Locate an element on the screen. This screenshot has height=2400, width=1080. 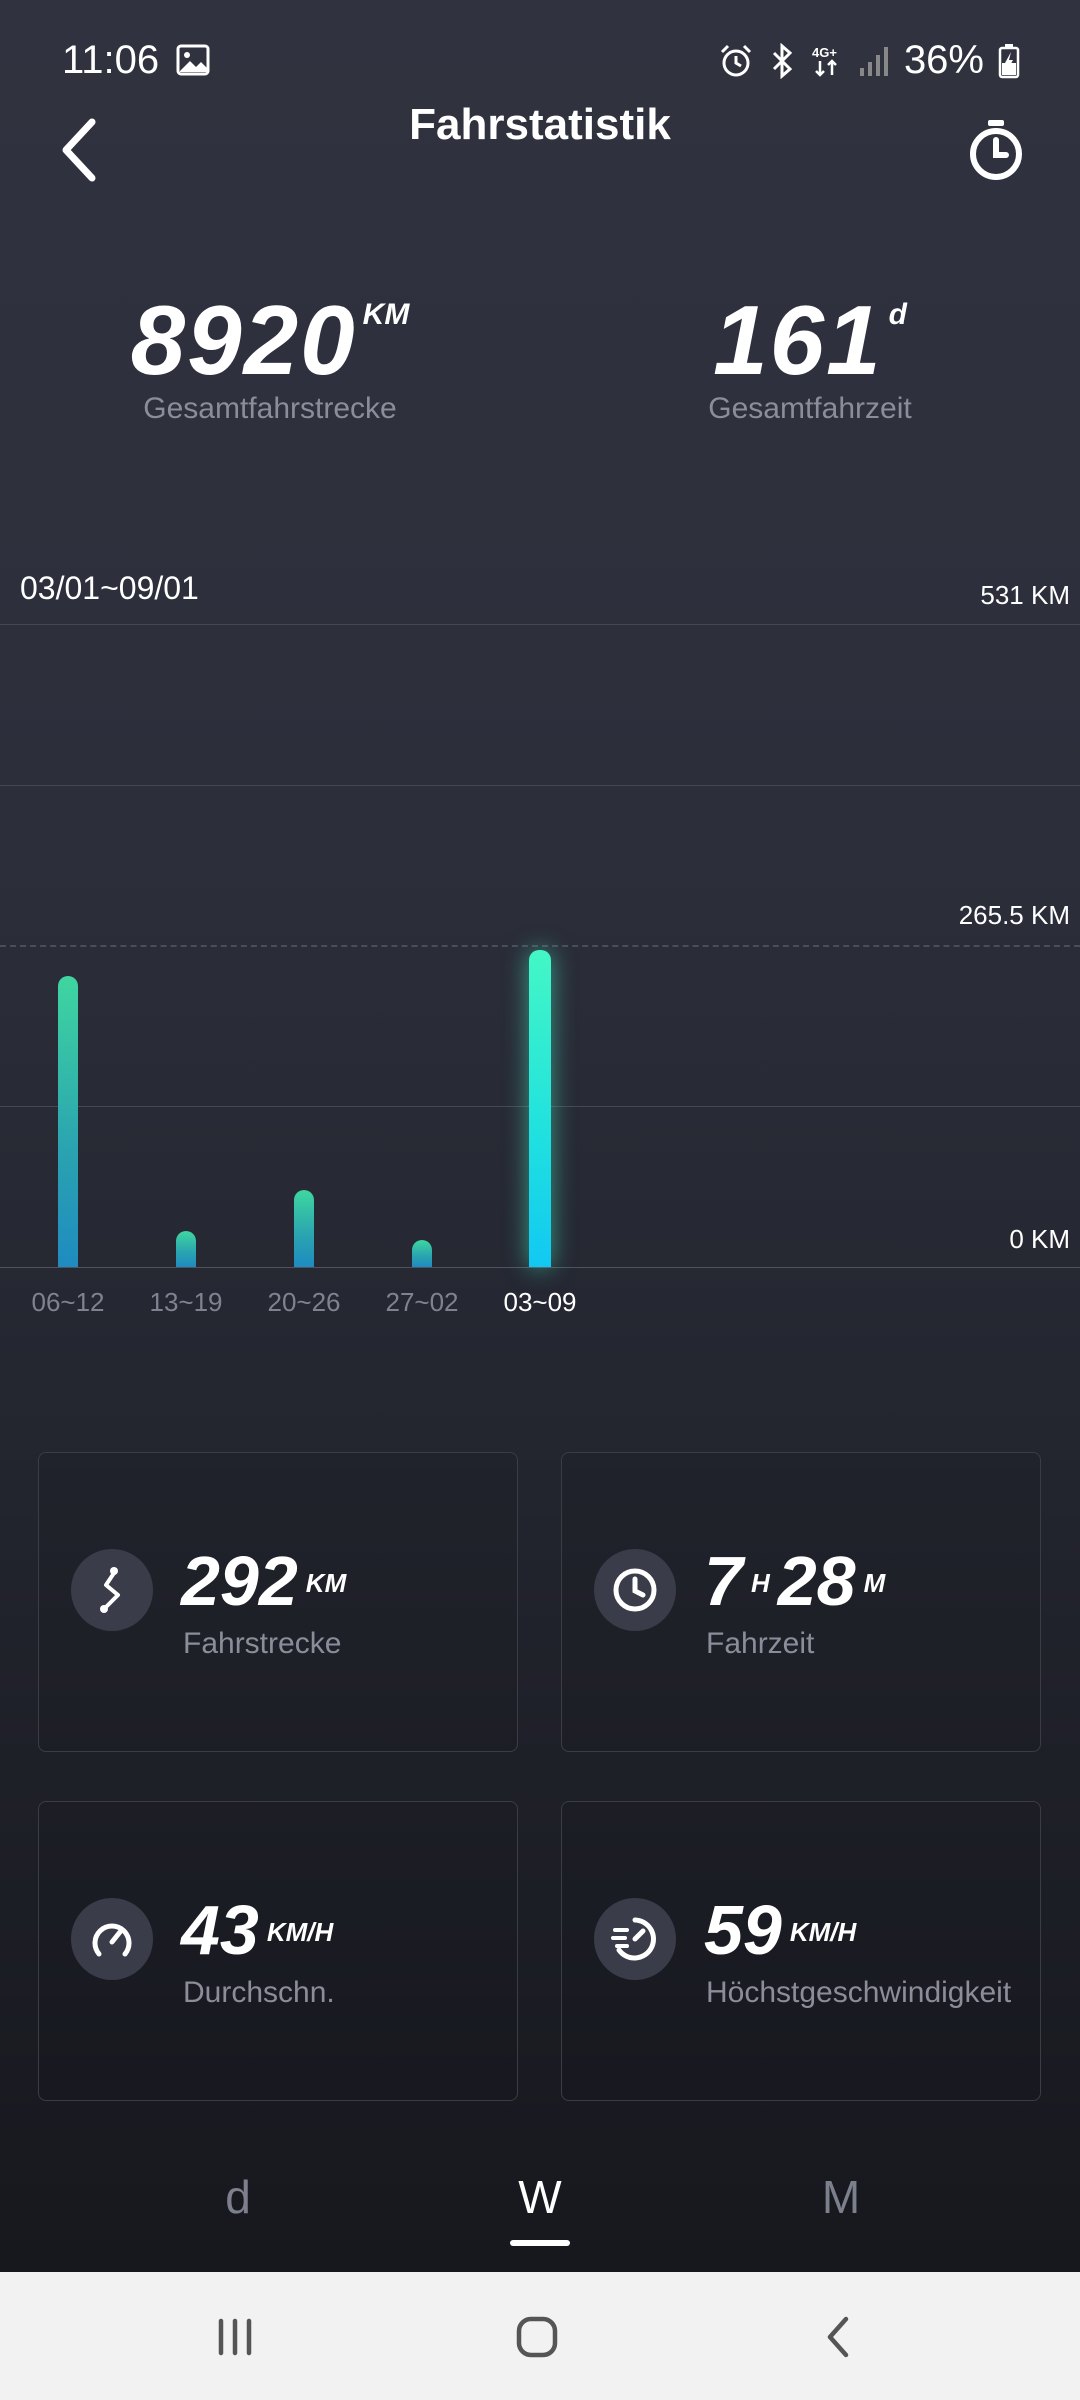
tab-week: W is located at coordinates (540, 2197).